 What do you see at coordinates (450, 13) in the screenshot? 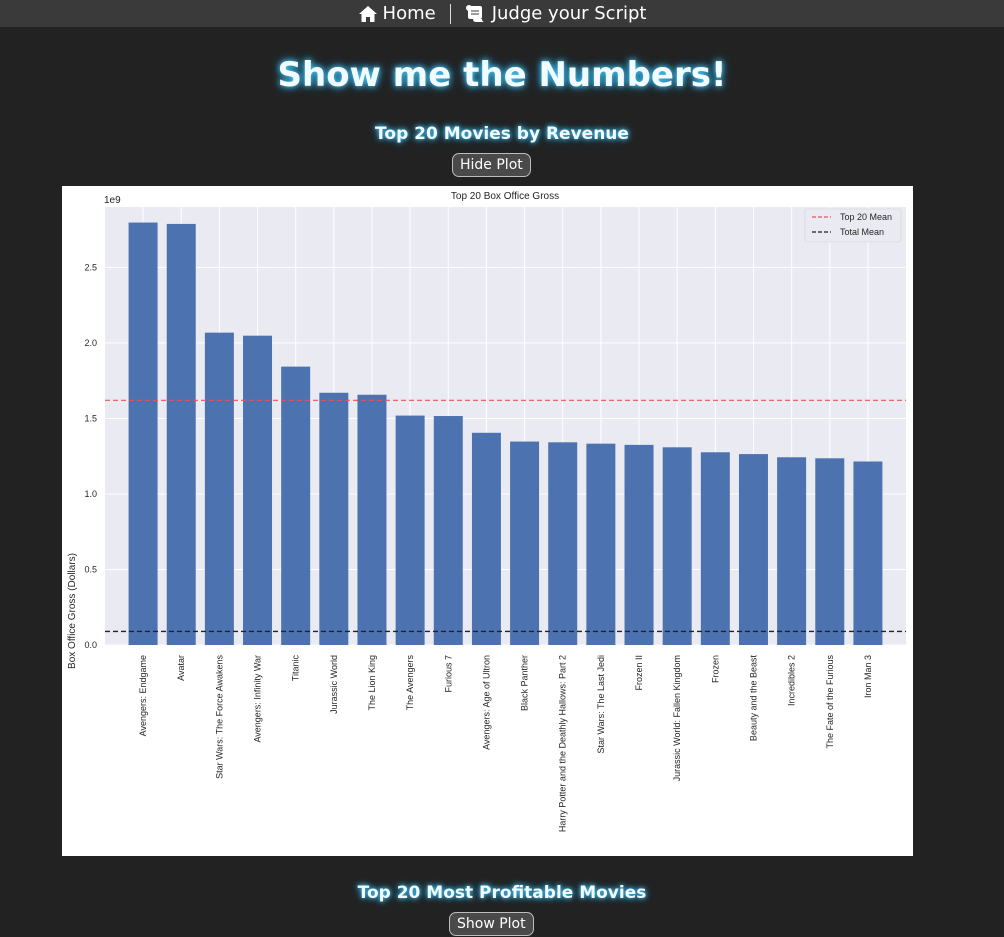
I see `nav-divider` at bounding box center [450, 13].